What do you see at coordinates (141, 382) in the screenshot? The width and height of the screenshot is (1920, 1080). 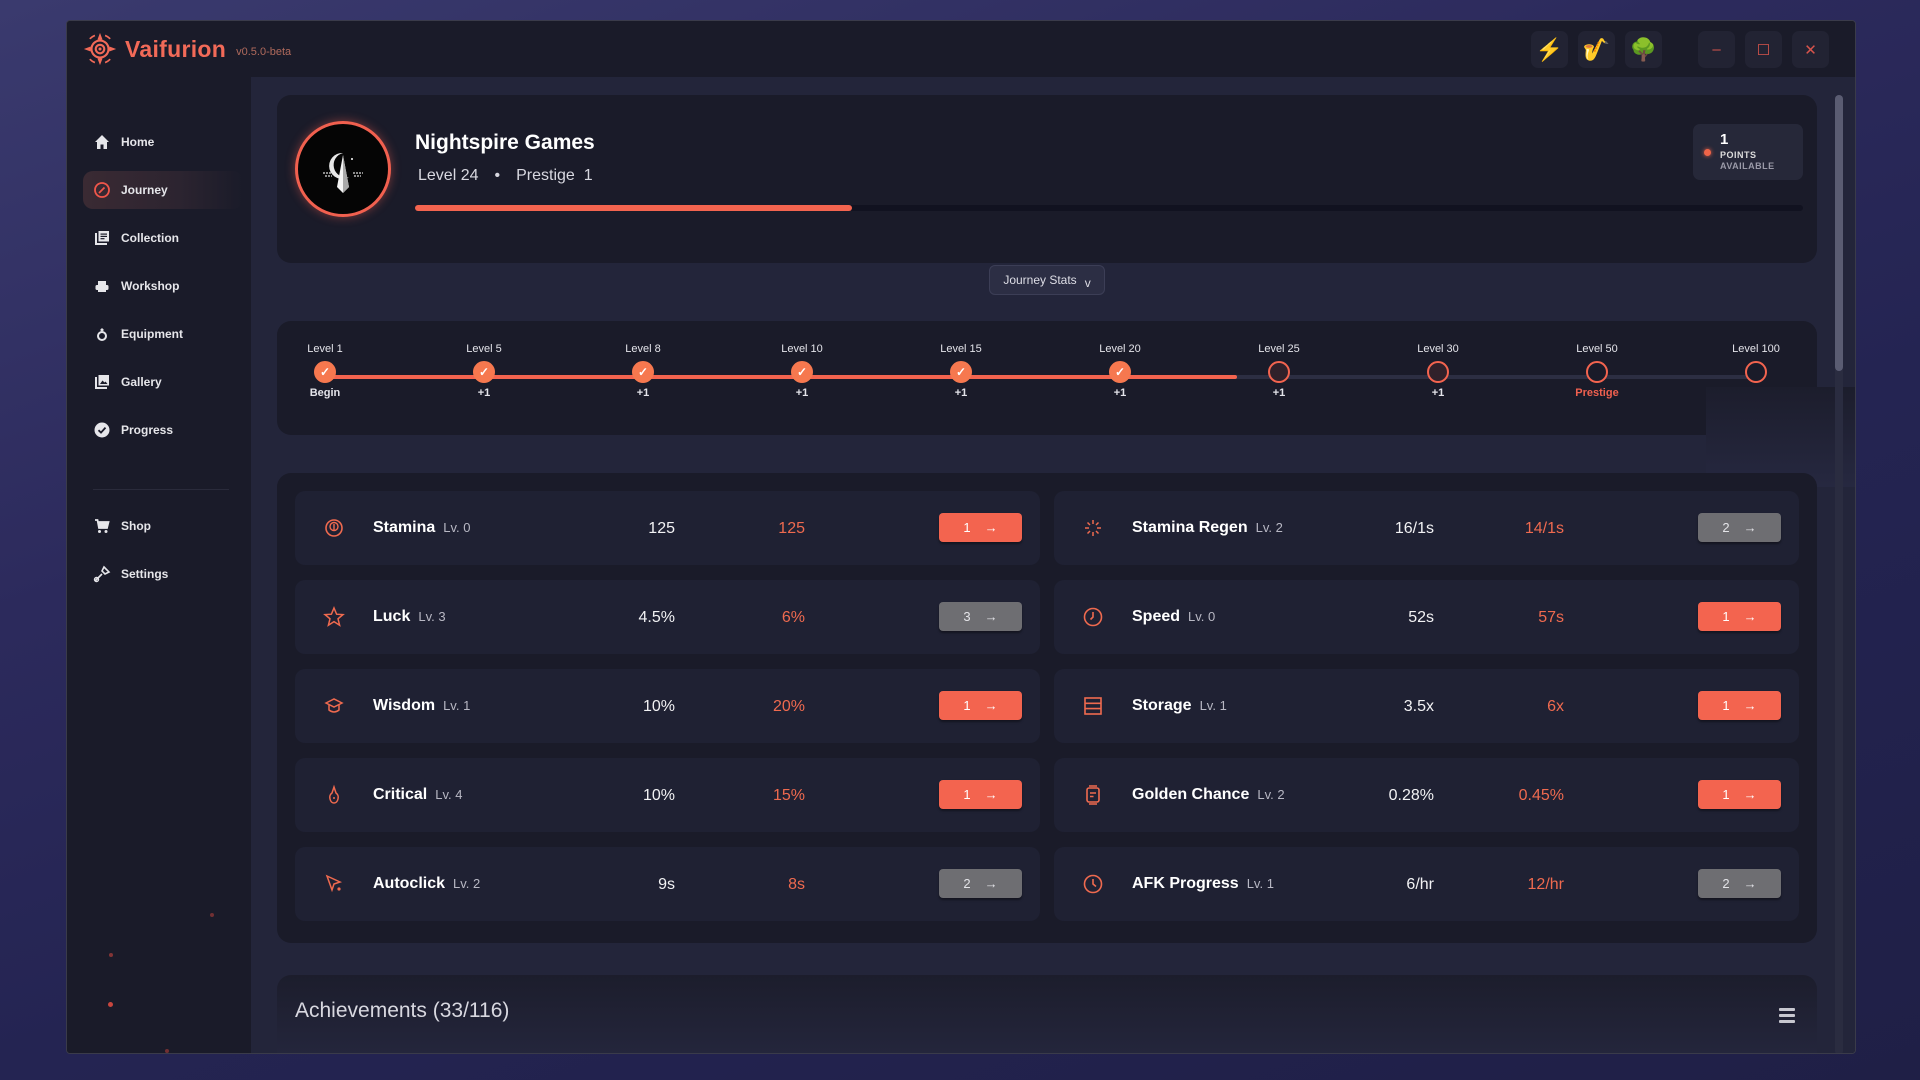 I see `sidebar-item-label: Gallery` at bounding box center [141, 382].